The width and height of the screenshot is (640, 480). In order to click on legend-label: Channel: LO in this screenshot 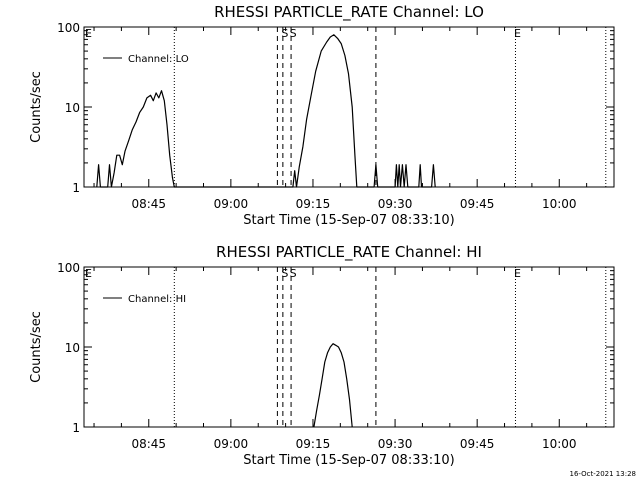, I will do `click(158, 59)`.